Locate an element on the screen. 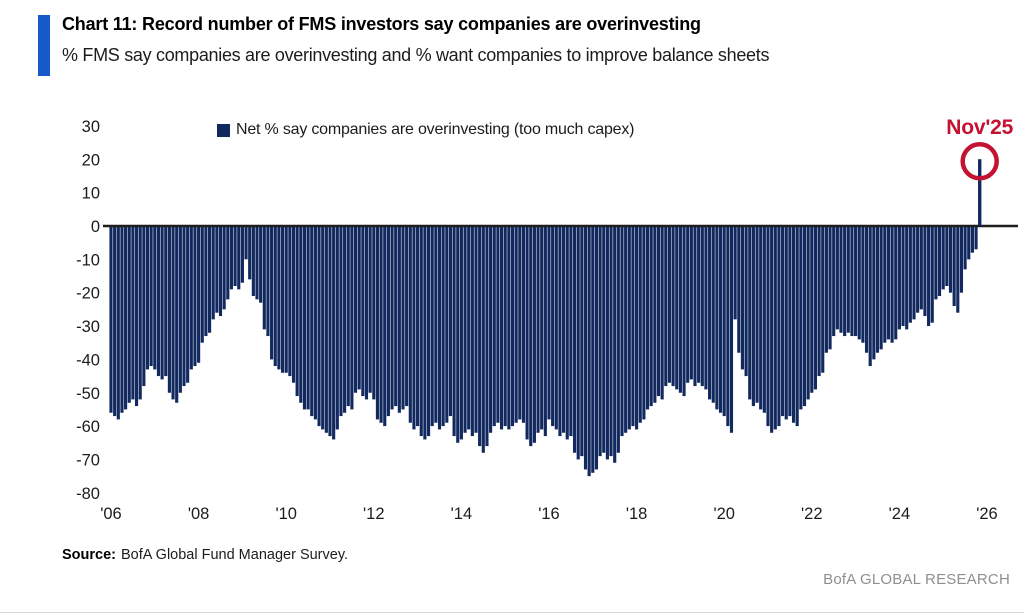 The width and height of the screenshot is (1024, 614). source-label: Source: is located at coordinates (89, 555).